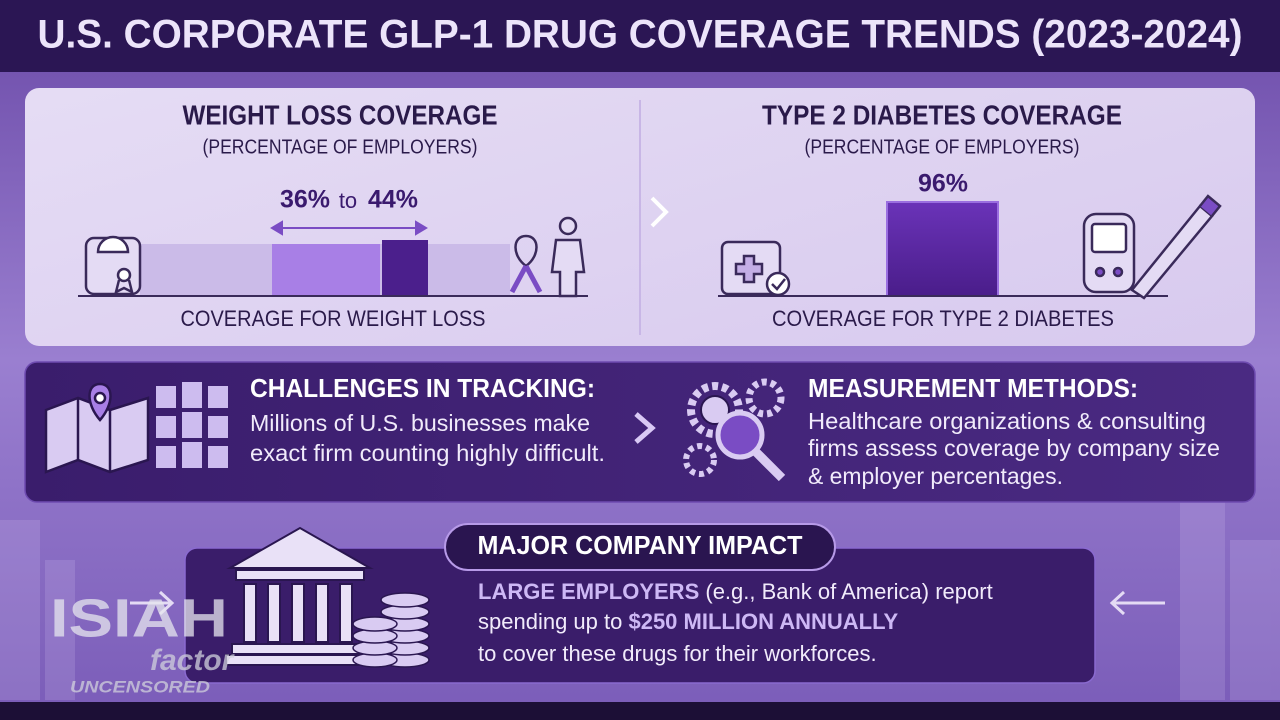 This screenshot has height=720, width=1280. Describe the element at coordinates (139, 618) in the screenshot. I see `watermark-name: ISIAH` at that location.